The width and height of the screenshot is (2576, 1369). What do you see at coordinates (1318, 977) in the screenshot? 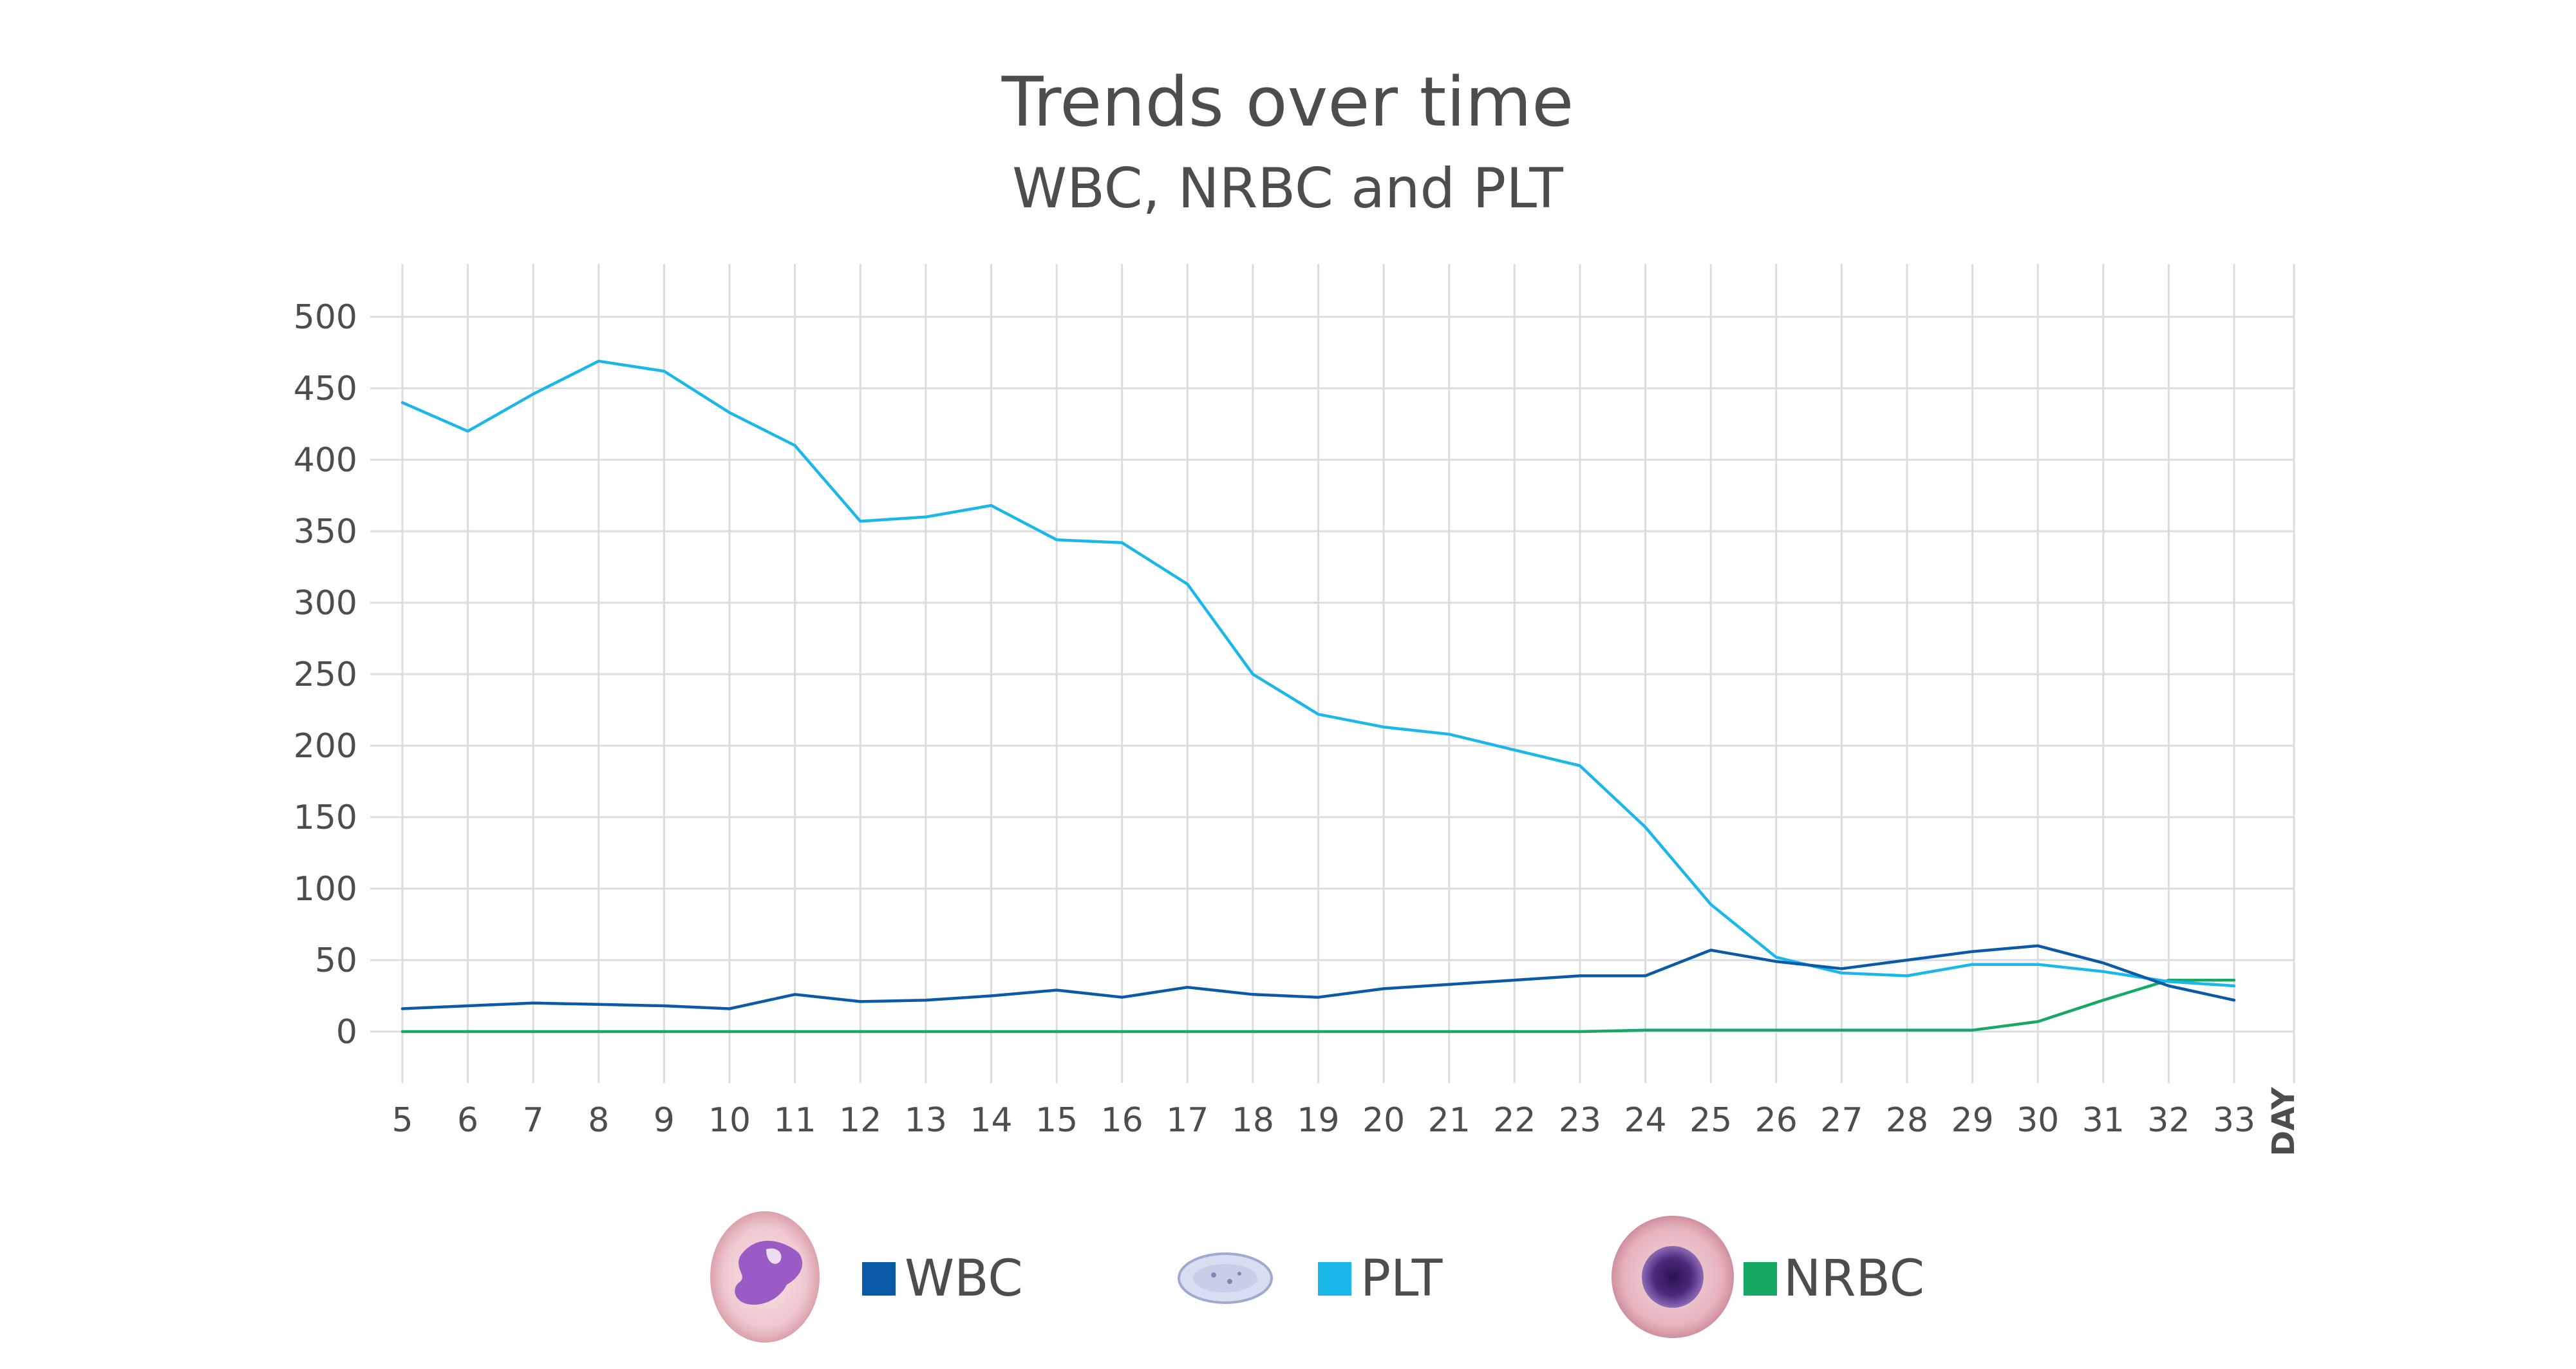
I see `series-line-wbc` at bounding box center [1318, 977].